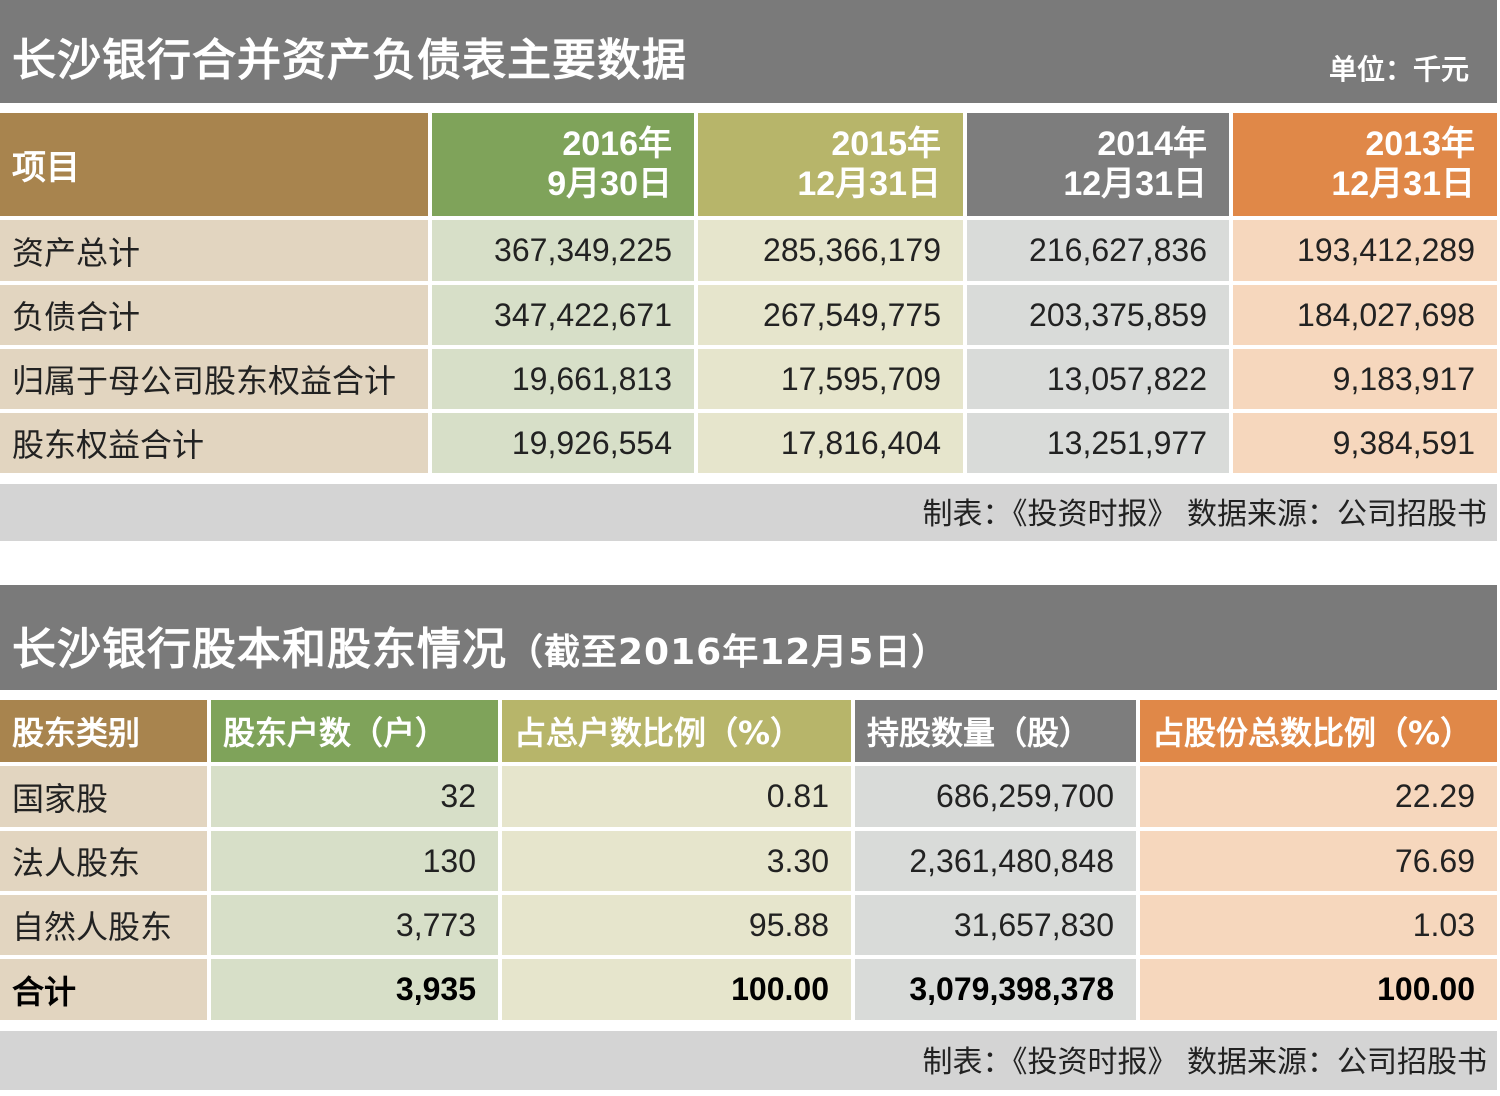  What do you see at coordinates (830, 315) in the screenshot?
I see `table-cell: 267,549,775` at bounding box center [830, 315].